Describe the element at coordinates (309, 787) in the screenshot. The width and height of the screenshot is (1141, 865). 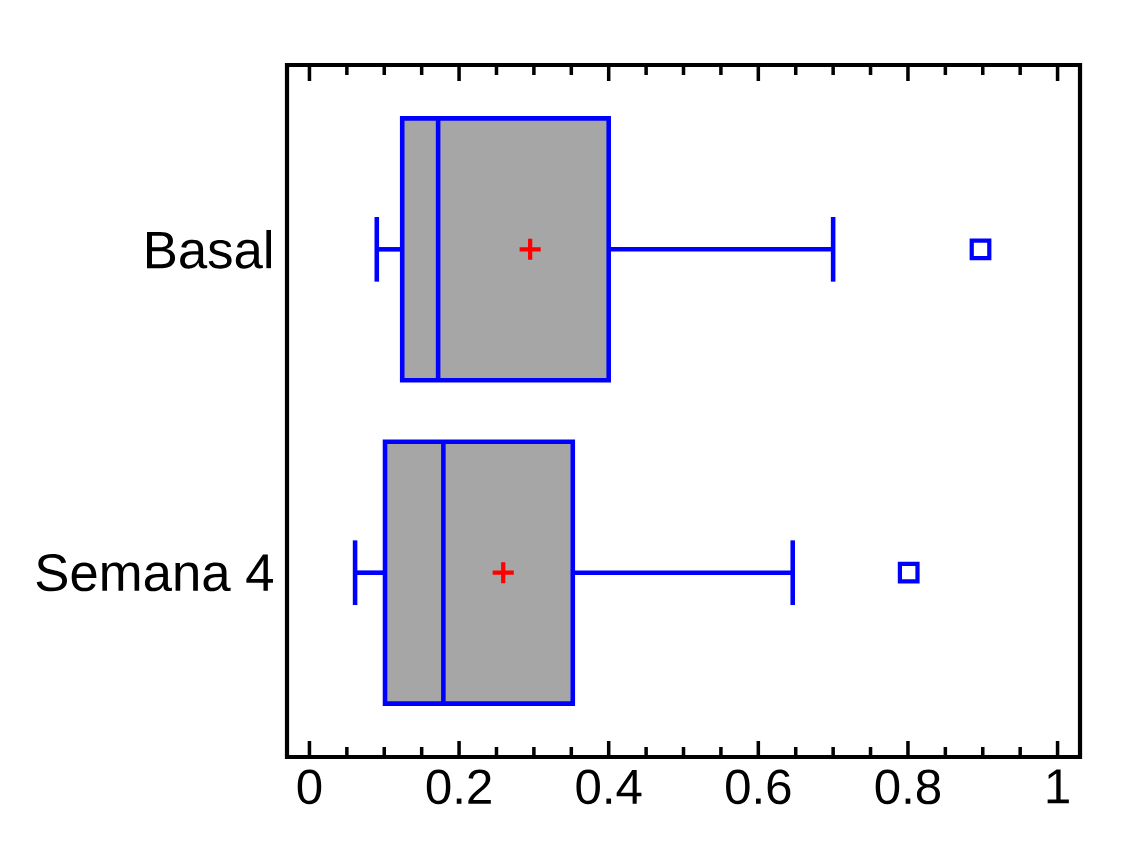
I see `x-tick-label: 0` at that location.